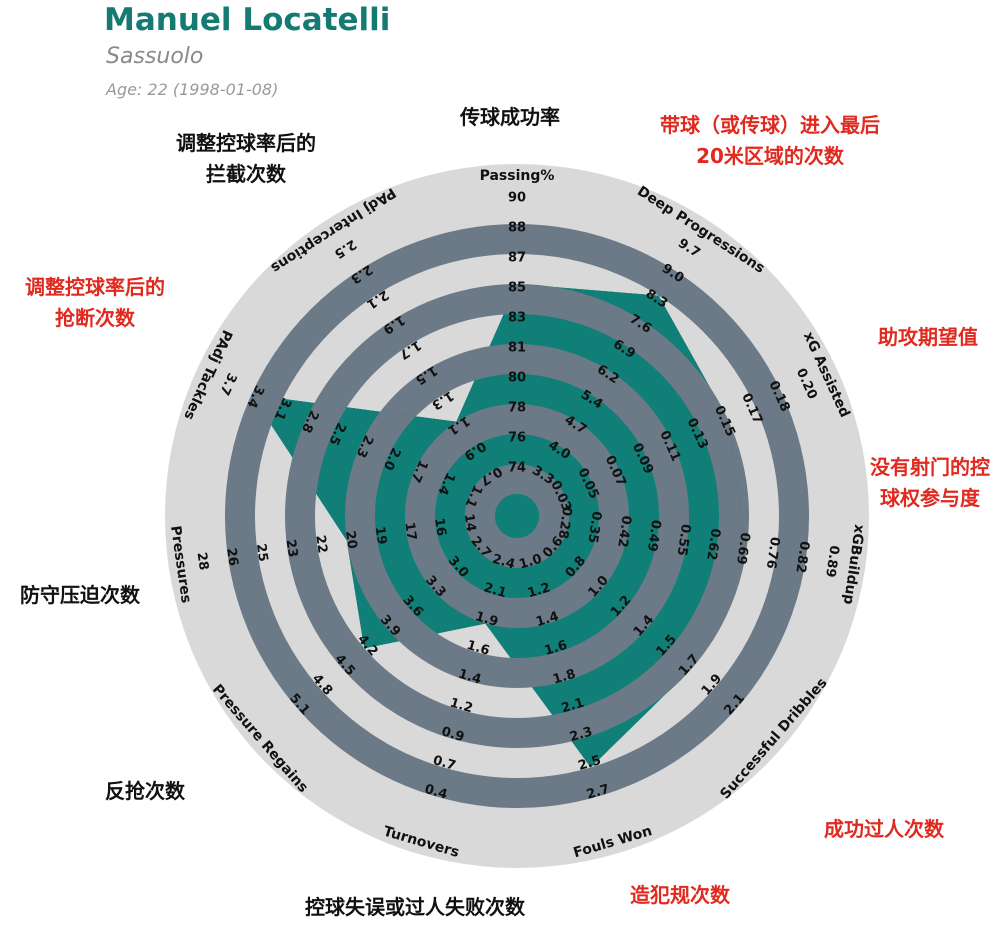 This screenshot has width=1000, height=933. What do you see at coordinates (517, 318) in the screenshot?
I see `tick-label: 83` at bounding box center [517, 318].